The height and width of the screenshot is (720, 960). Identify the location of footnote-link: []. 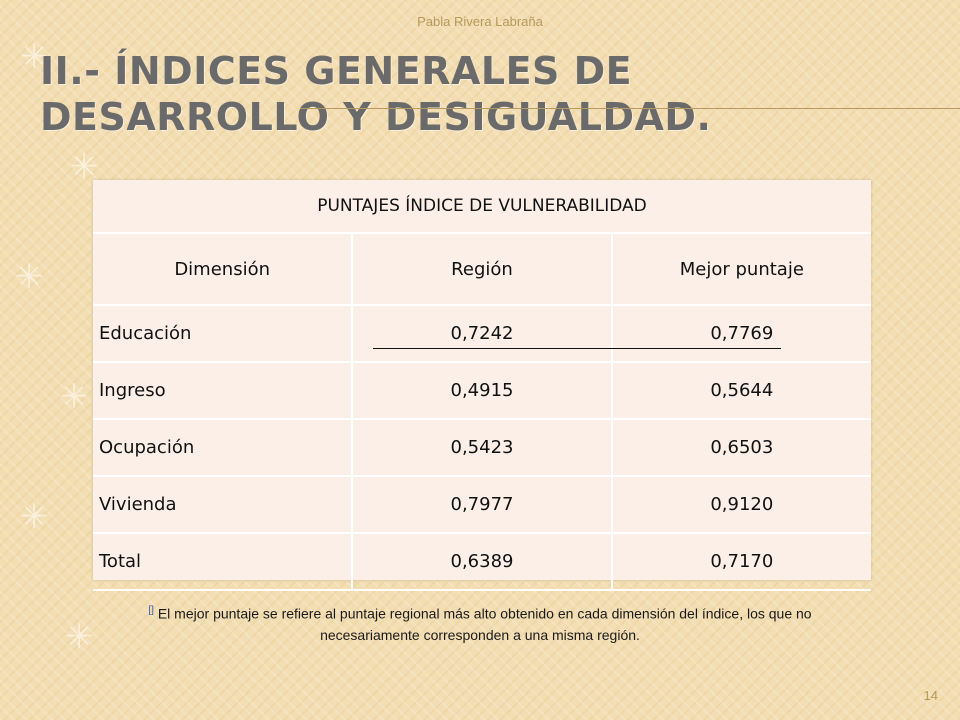
(151, 610).